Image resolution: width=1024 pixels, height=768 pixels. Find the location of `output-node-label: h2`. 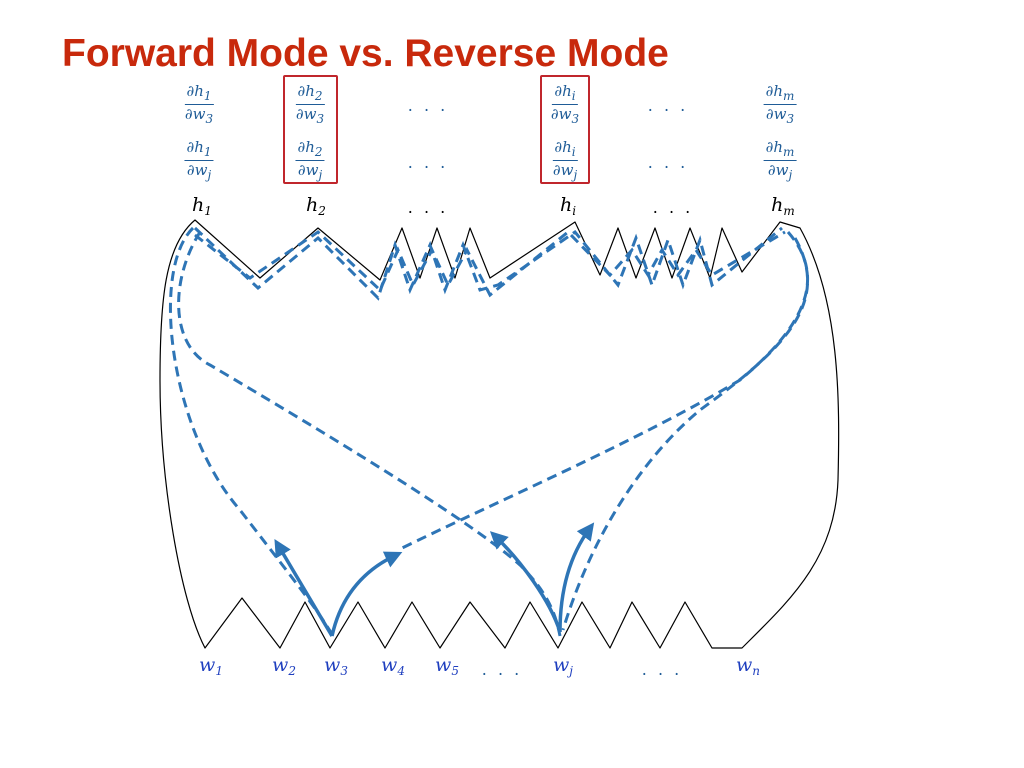

output-node-label: h2 is located at coordinates (316, 206).